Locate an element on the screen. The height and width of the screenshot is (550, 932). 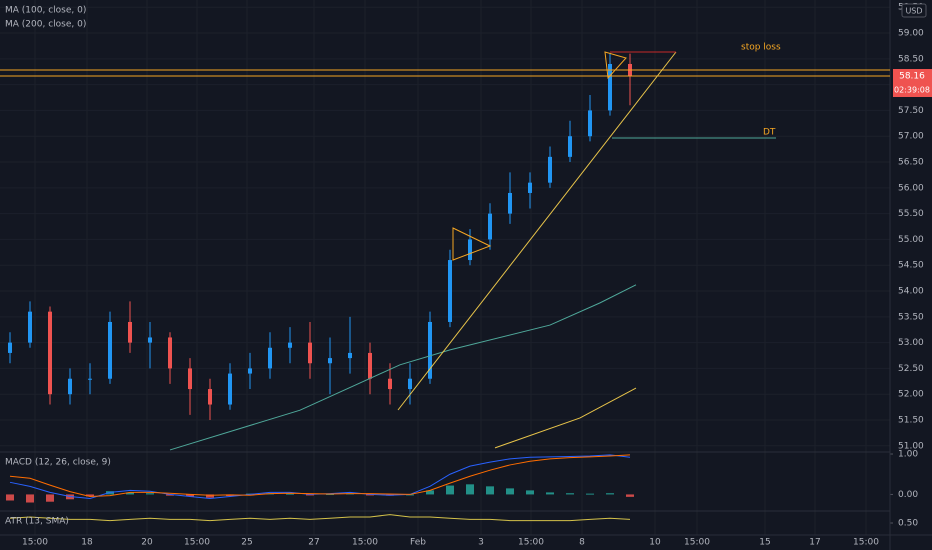
y-tick-label: 55.00 is located at coordinates (911, 240).